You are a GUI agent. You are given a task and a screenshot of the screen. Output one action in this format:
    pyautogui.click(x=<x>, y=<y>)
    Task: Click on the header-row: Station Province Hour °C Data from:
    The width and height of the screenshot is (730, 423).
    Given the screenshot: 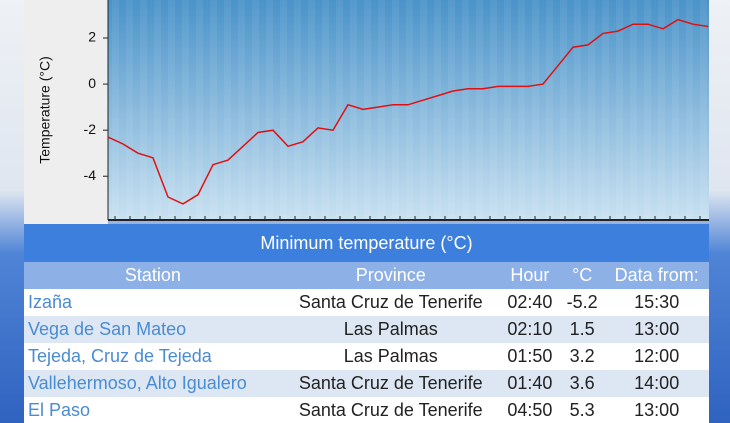 What is the action you would take?
    pyautogui.click(x=366, y=275)
    